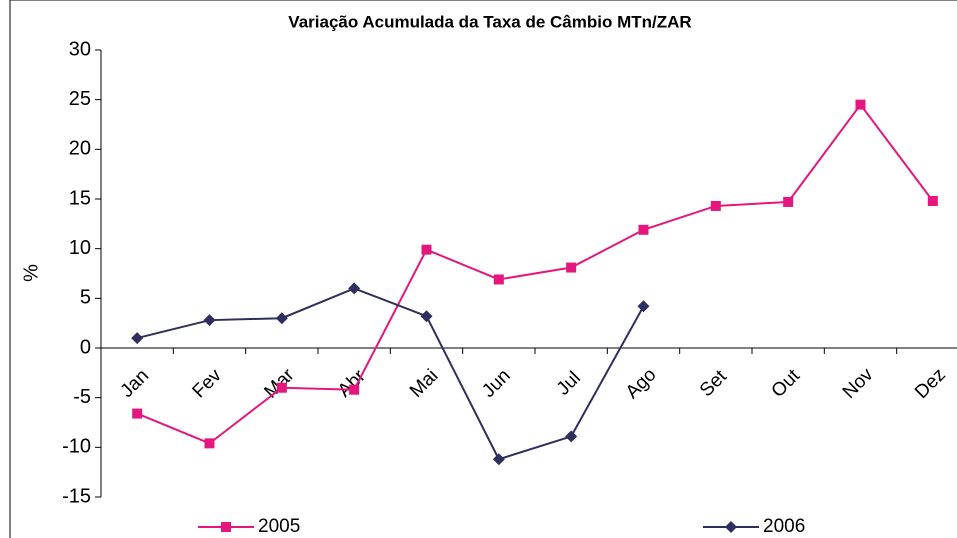 Image resolution: width=957 pixels, height=538 pixels. What do you see at coordinates (76, 447) in the screenshot?
I see `y-tick-label: -10` at bounding box center [76, 447].